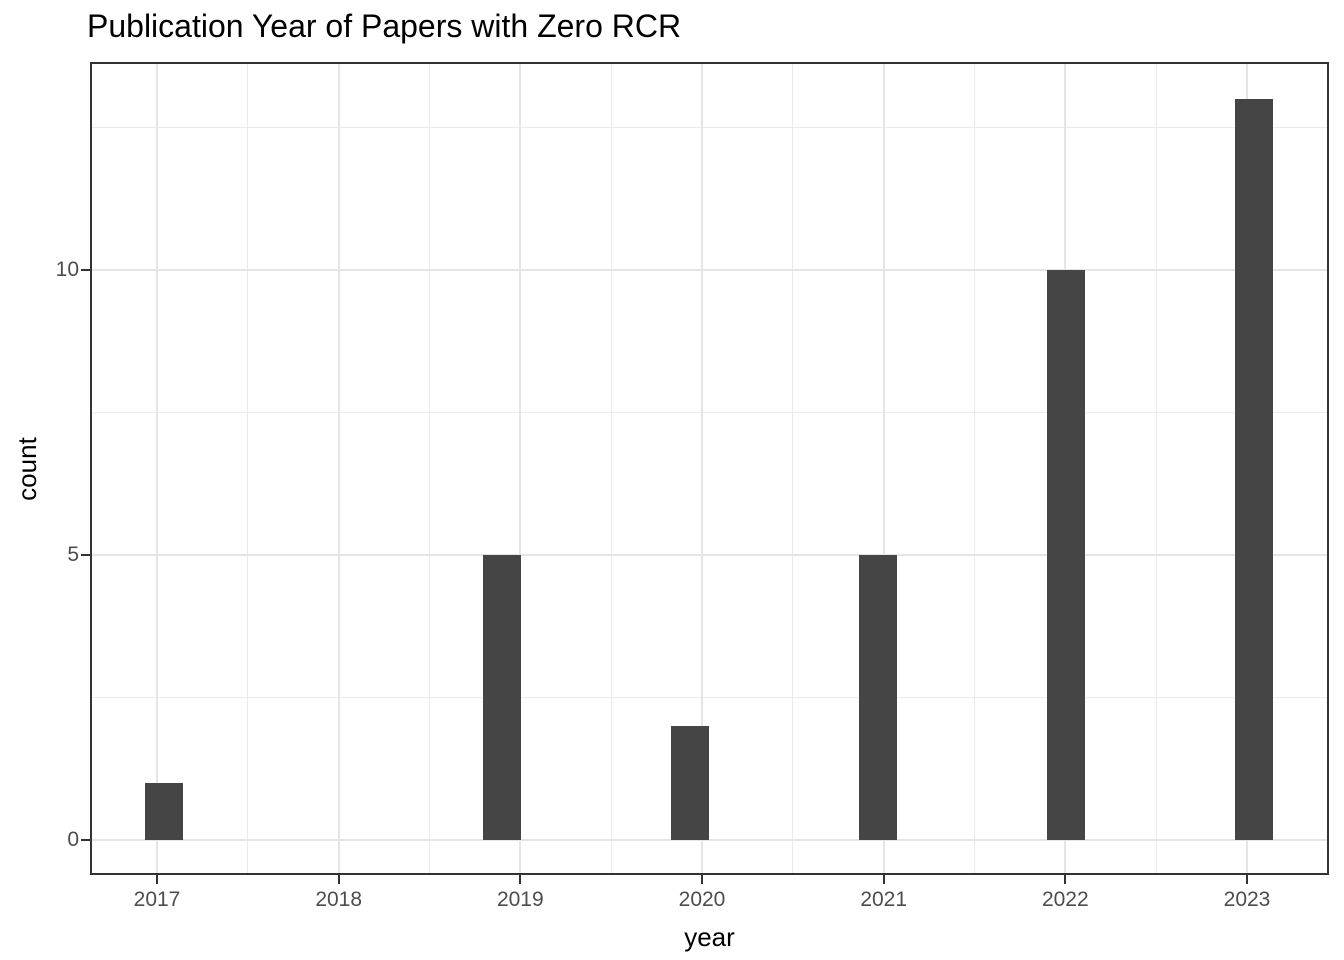 This screenshot has height=960, width=1344. What do you see at coordinates (1247, 899) in the screenshot?
I see `x-tick-label-2023: 2023` at bounding box center [1247, 899].